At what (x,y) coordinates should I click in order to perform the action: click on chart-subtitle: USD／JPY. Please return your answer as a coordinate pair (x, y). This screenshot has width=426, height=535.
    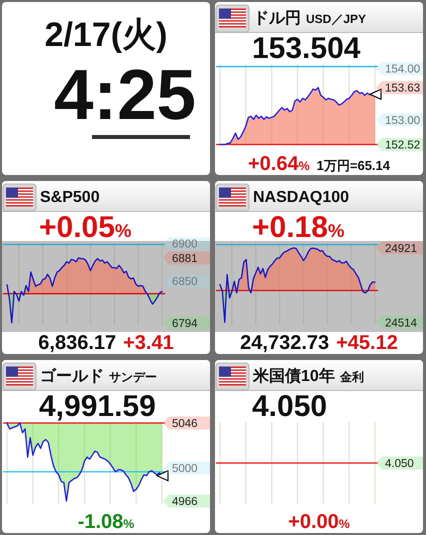
    Looking at the image, I should click on (336, 19).